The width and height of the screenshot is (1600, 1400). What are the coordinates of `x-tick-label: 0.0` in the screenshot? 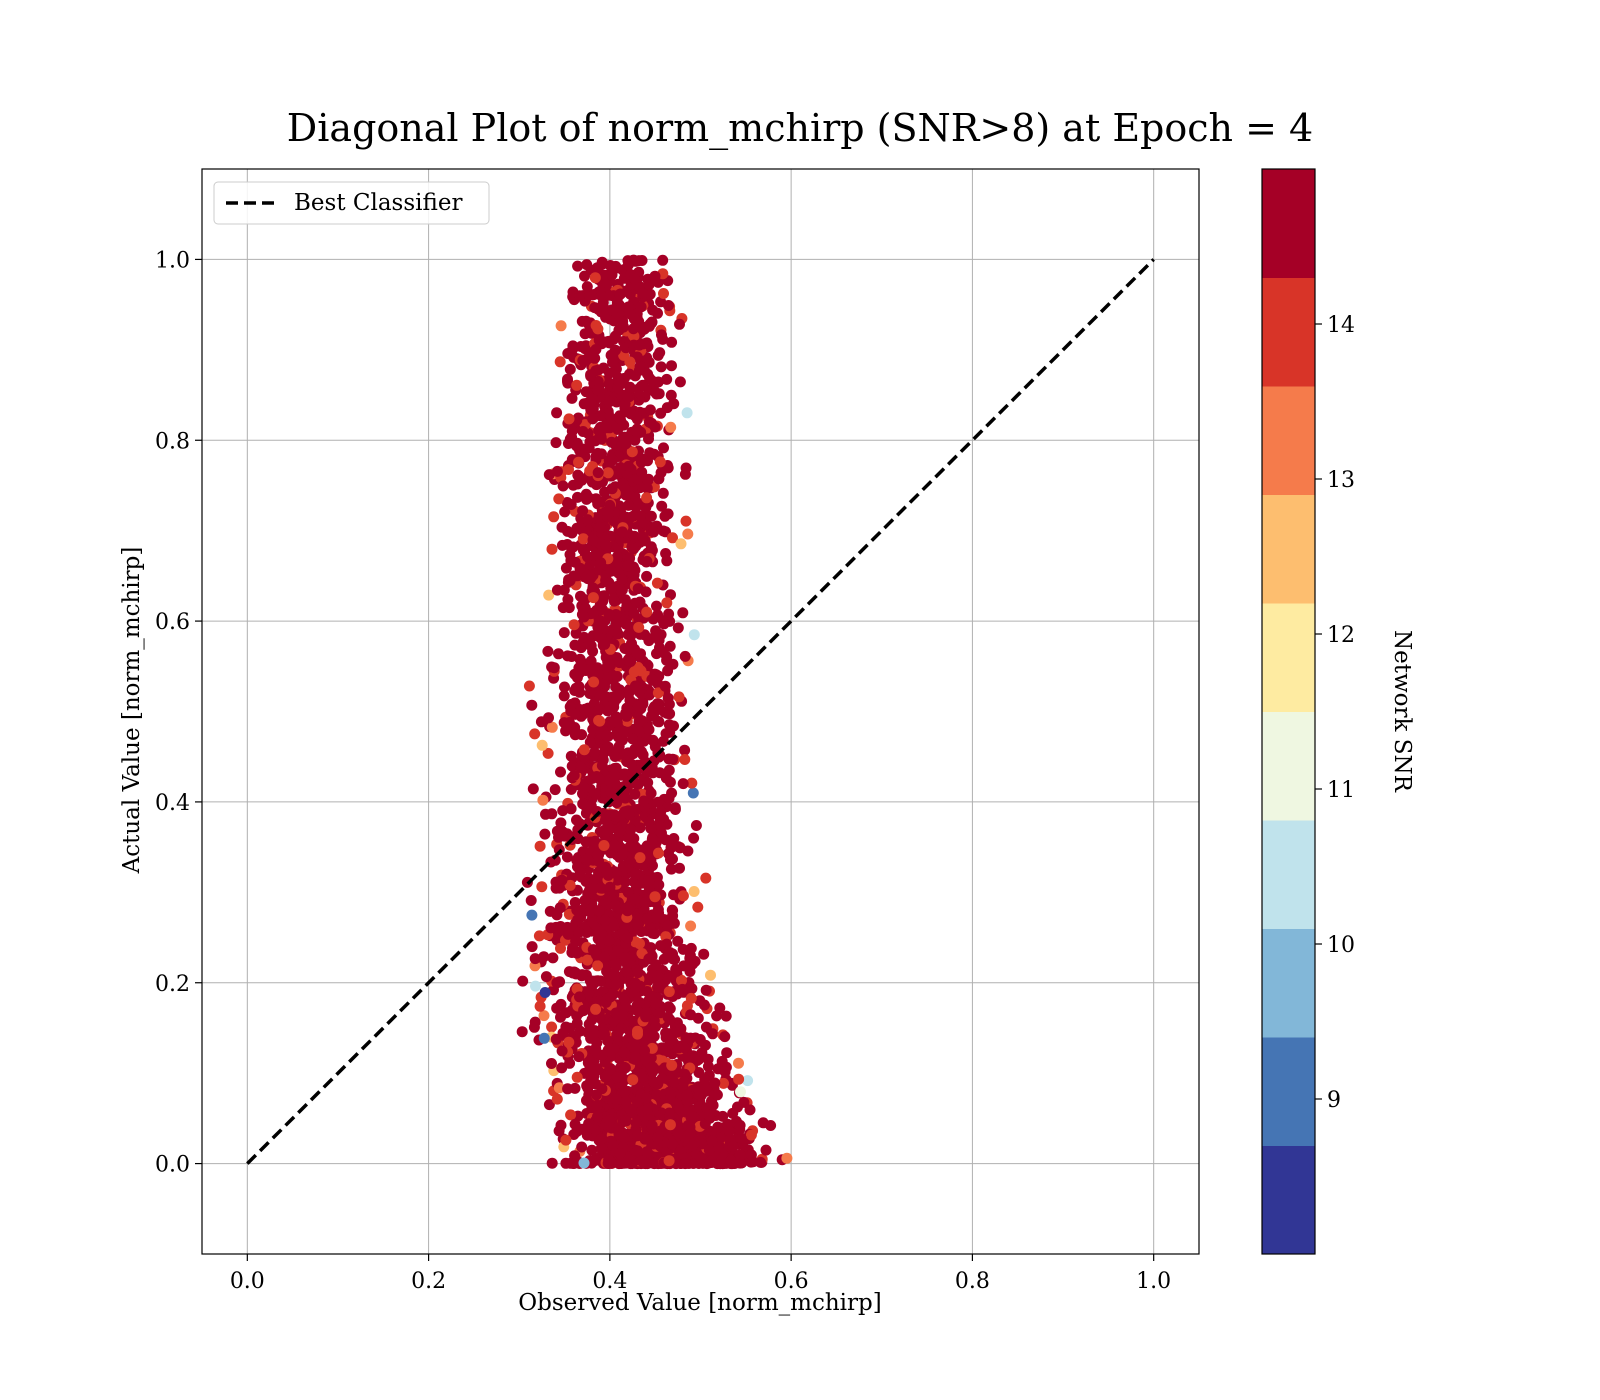 It's located at (247, 1281).